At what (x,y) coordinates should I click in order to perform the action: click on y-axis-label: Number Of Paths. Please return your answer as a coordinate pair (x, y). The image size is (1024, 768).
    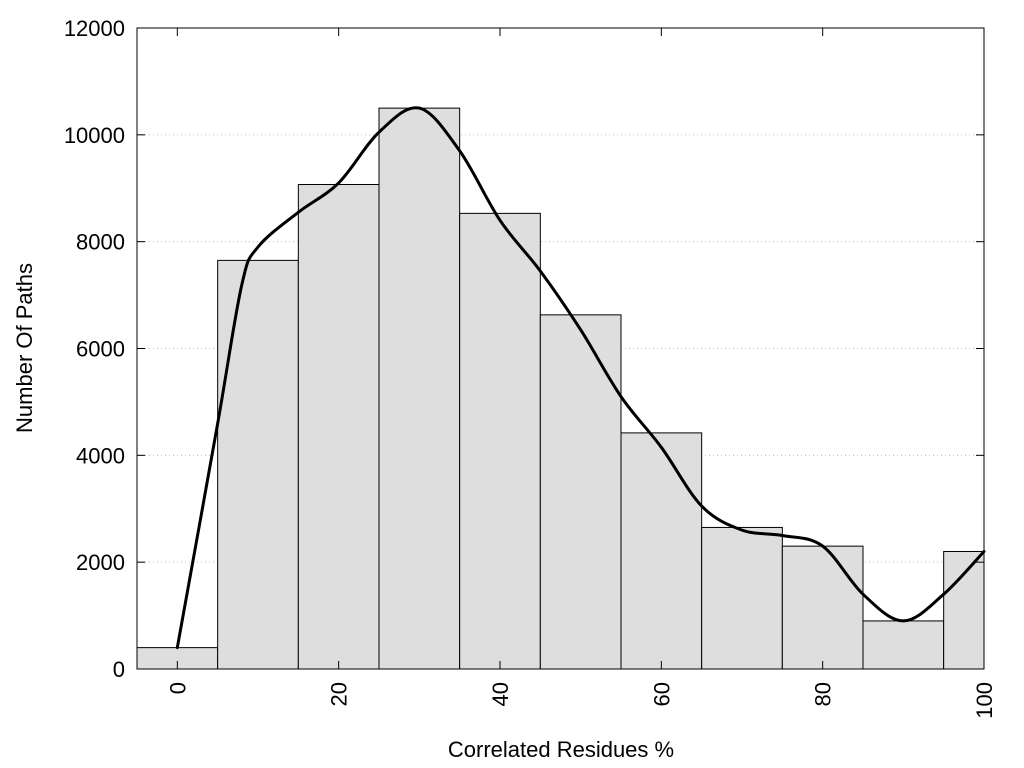
    Looking at the image, I should click on (24, 348).